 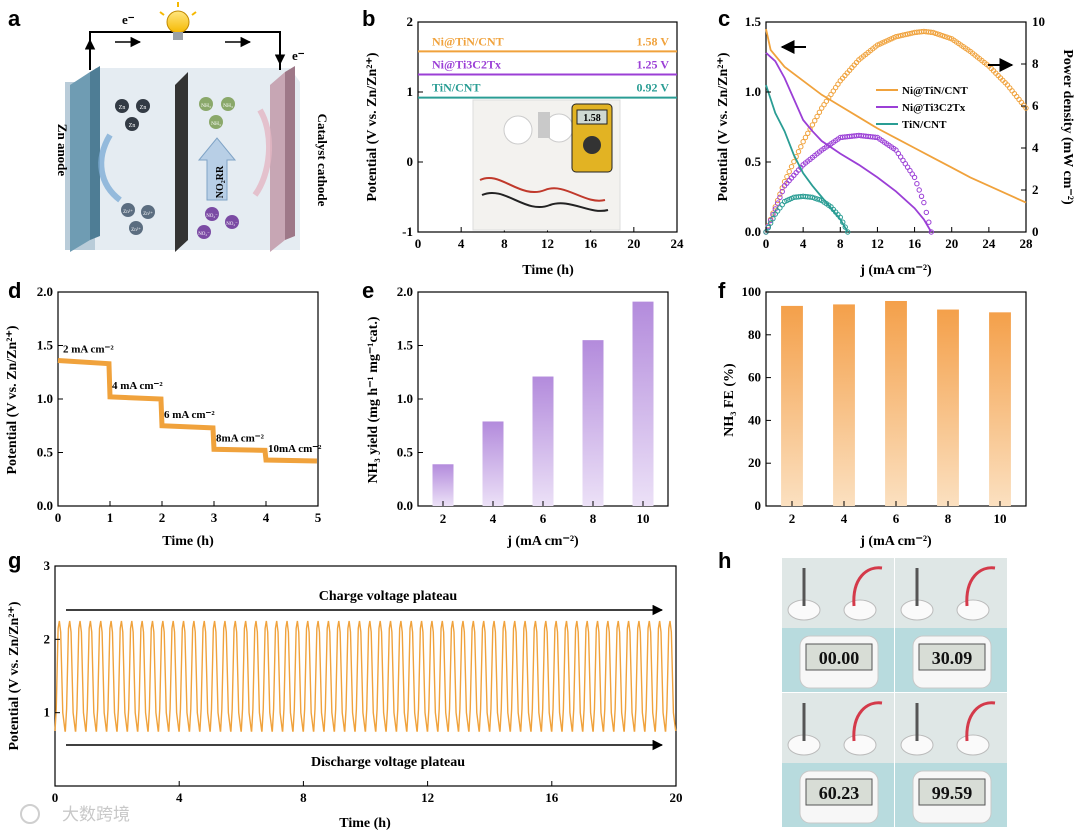 What do you see at coordinates (14, 18) in the screenshot?
I see `panel-label-a: a` at bounding box center [14, 18].